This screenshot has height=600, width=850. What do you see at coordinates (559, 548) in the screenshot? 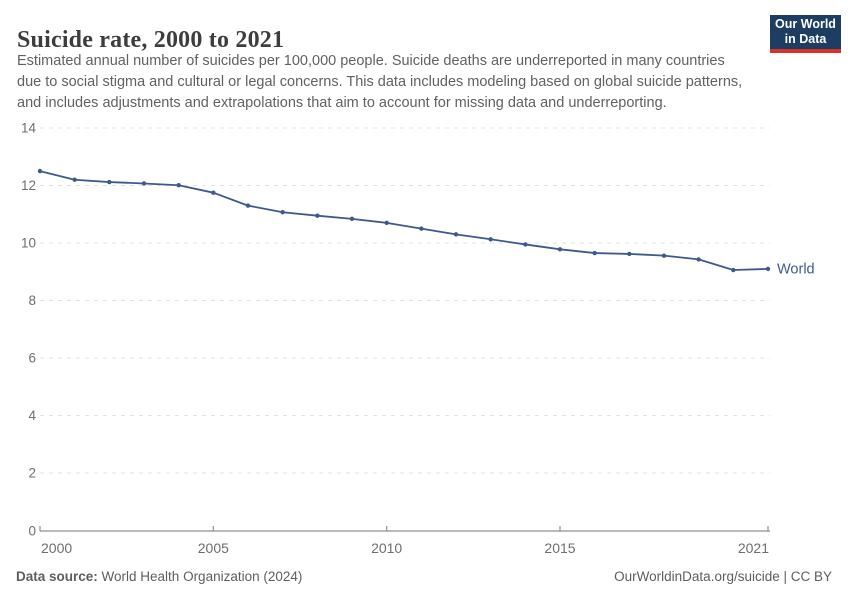
I see `x-tick-label: 2015` at bounding box center [559, 548].